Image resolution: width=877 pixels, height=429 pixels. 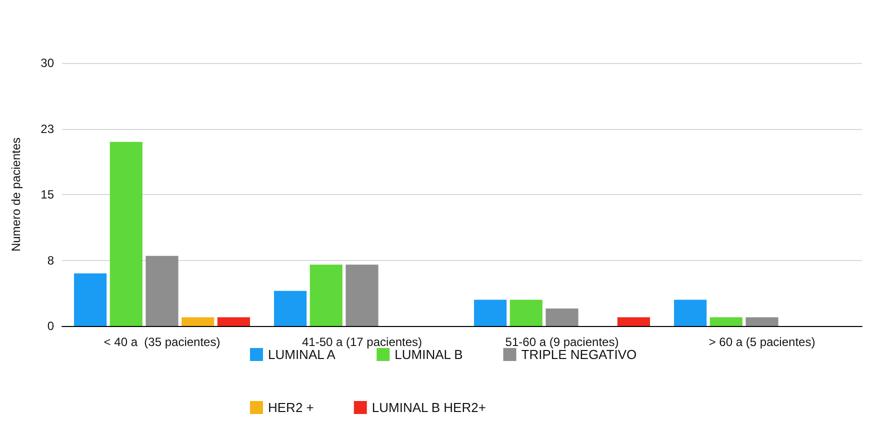 I want to click on x-tick-label: > 60 a (5 pacientes), so click(x=762, y=342).